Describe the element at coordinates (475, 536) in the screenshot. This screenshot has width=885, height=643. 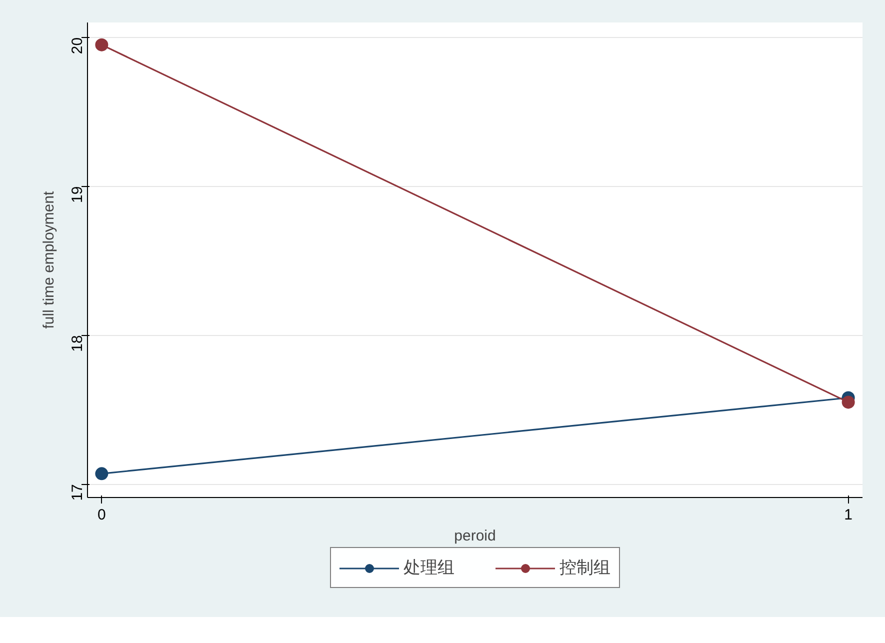
I see `x-axis-title: peroid` at that location.